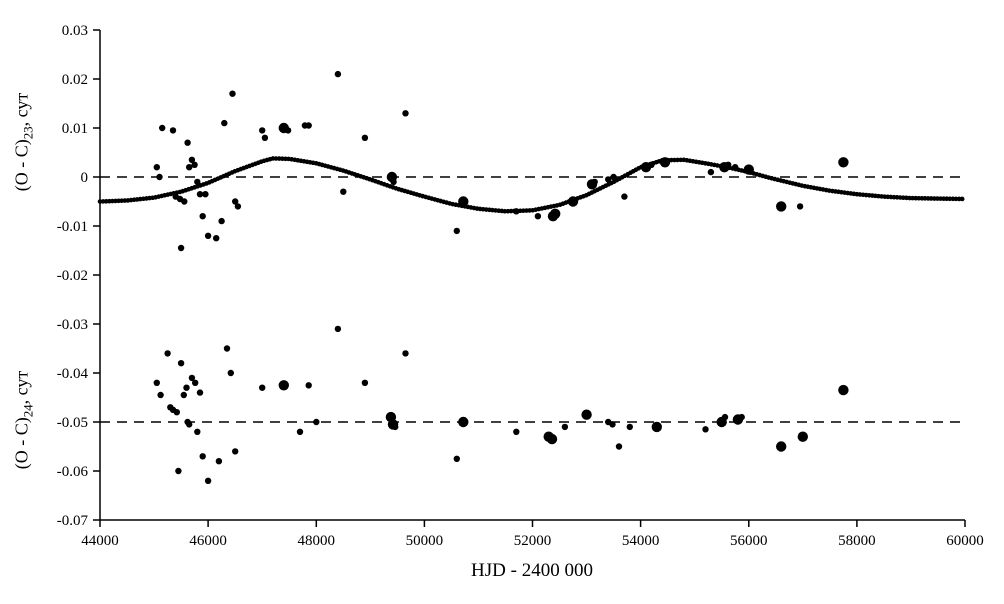 This screenshot has height=604, width=1004. What do you see at coordinates (317, 541) in the screenshot?
I see `x-tick-label: 48000` at bounding box center [317, 541].